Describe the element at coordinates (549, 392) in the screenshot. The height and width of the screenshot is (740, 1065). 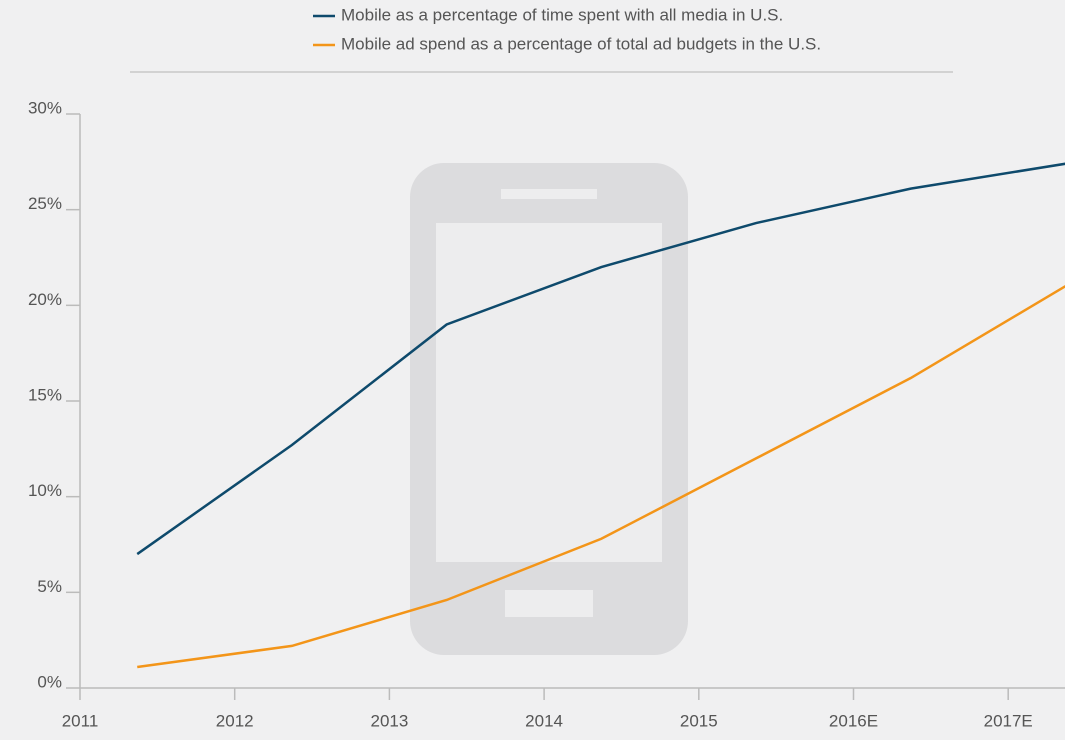
I see `phone-screen` at that location.